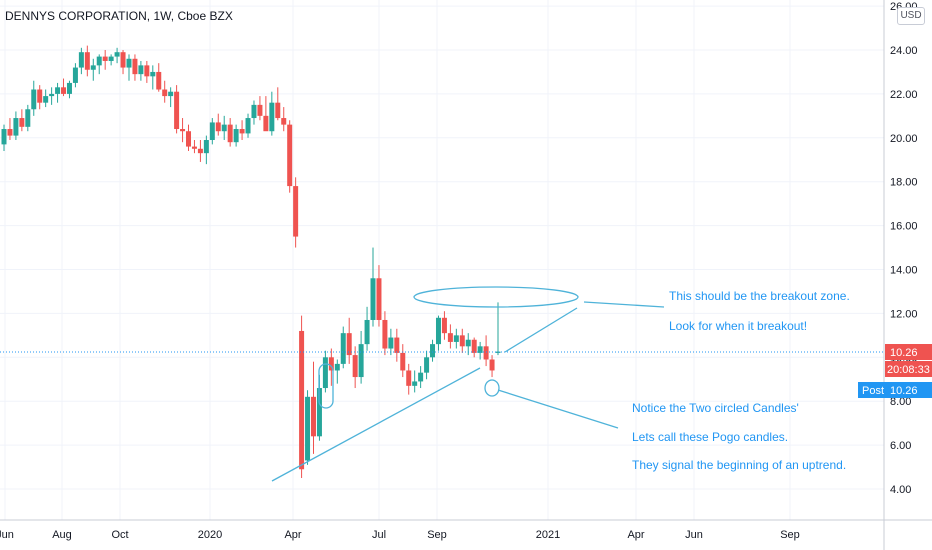  Describe the element at coordinates (790, 535) in the screenshot. I see `x-tick-label: Sep` at that location.